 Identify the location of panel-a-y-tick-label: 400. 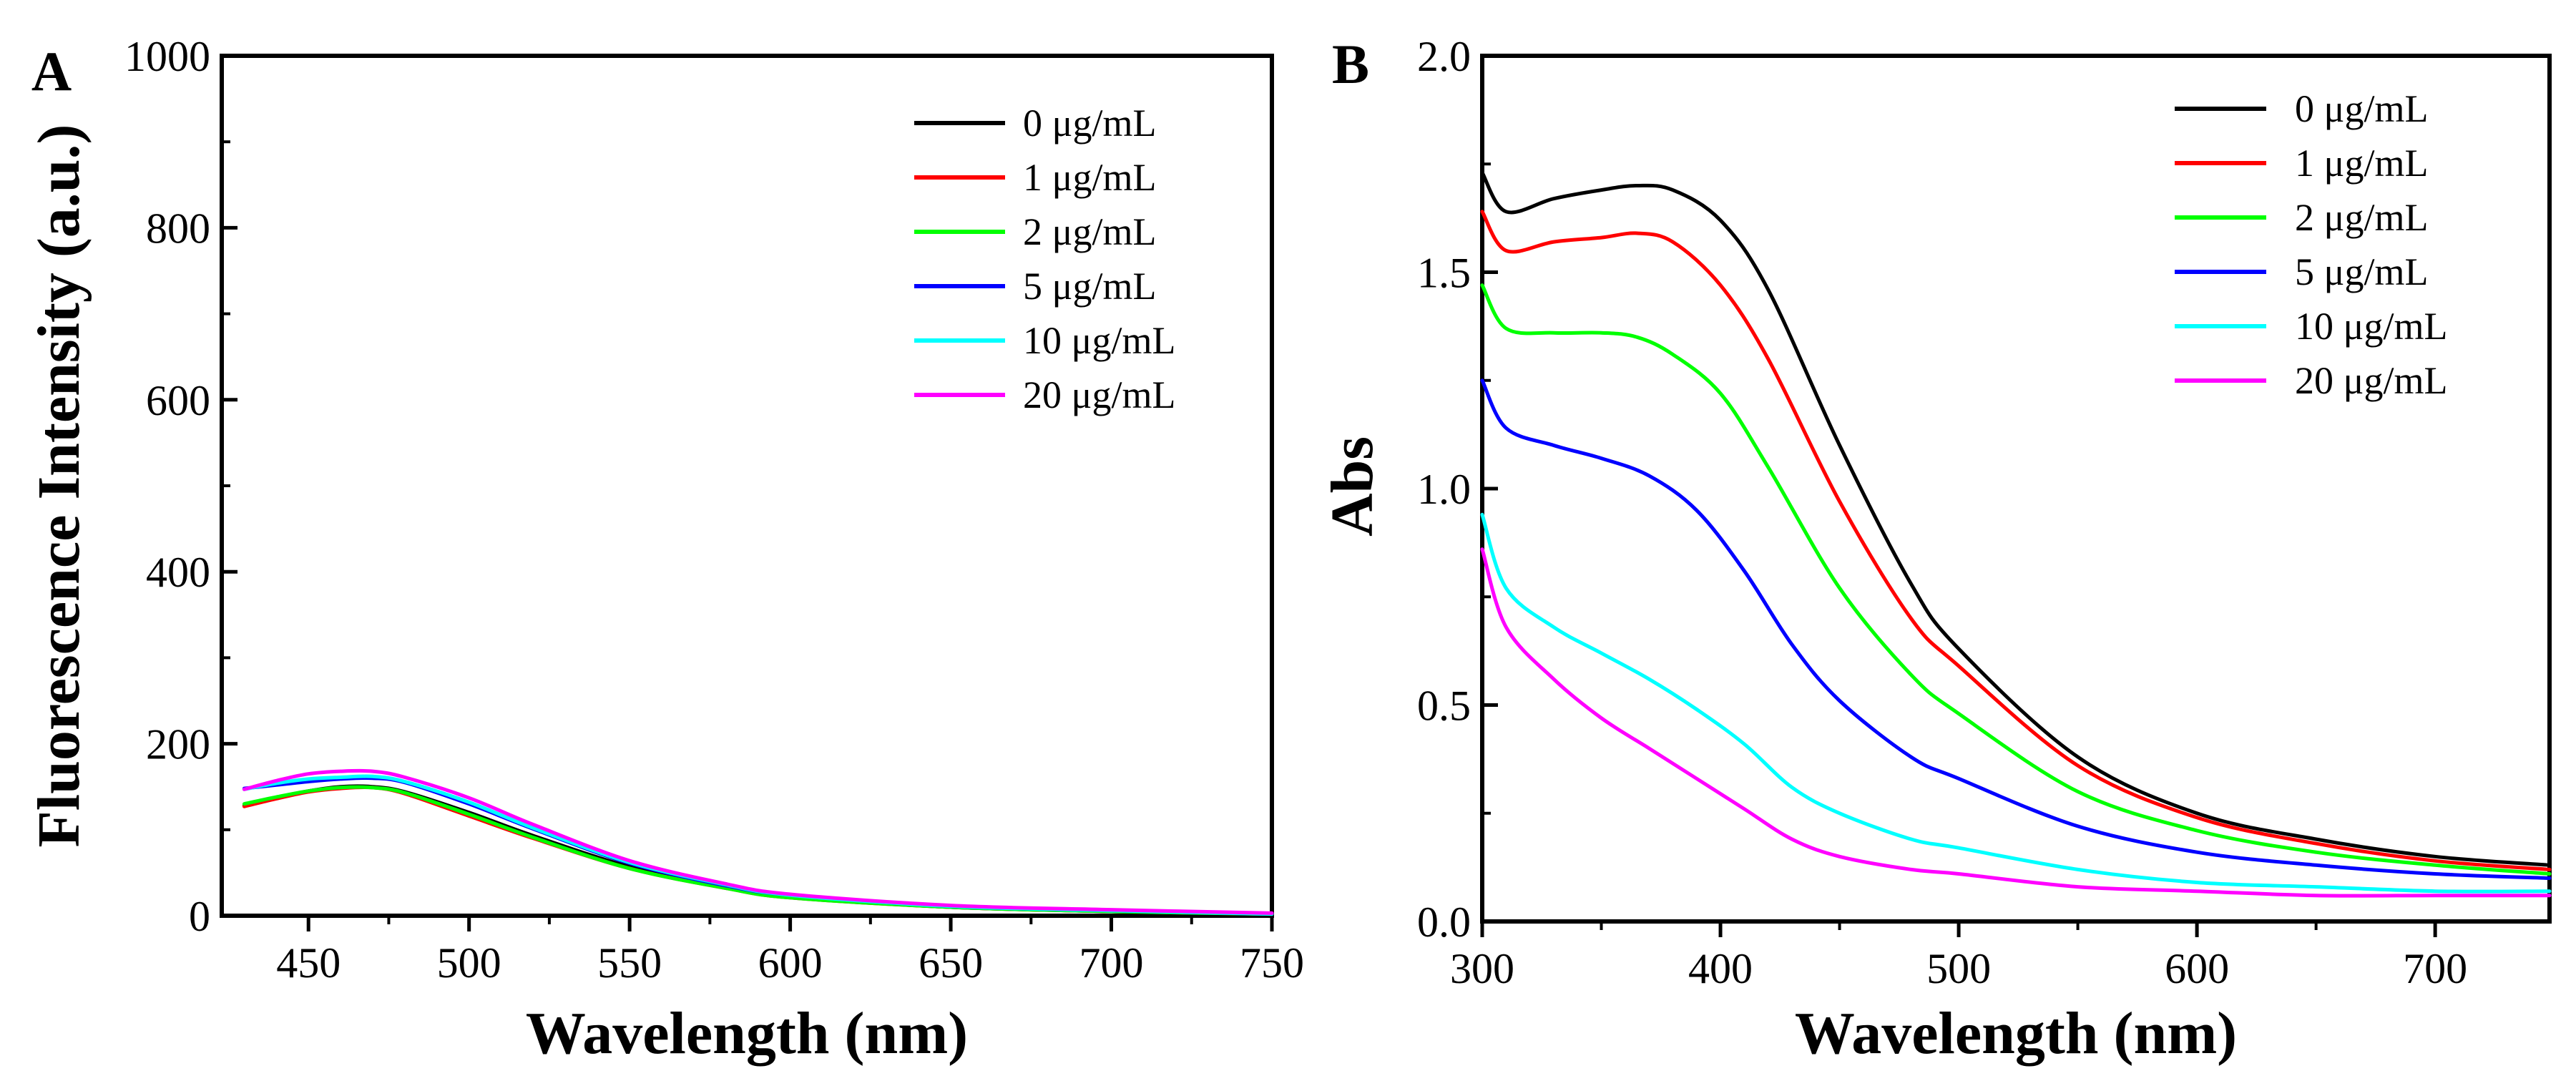
(178, 572).